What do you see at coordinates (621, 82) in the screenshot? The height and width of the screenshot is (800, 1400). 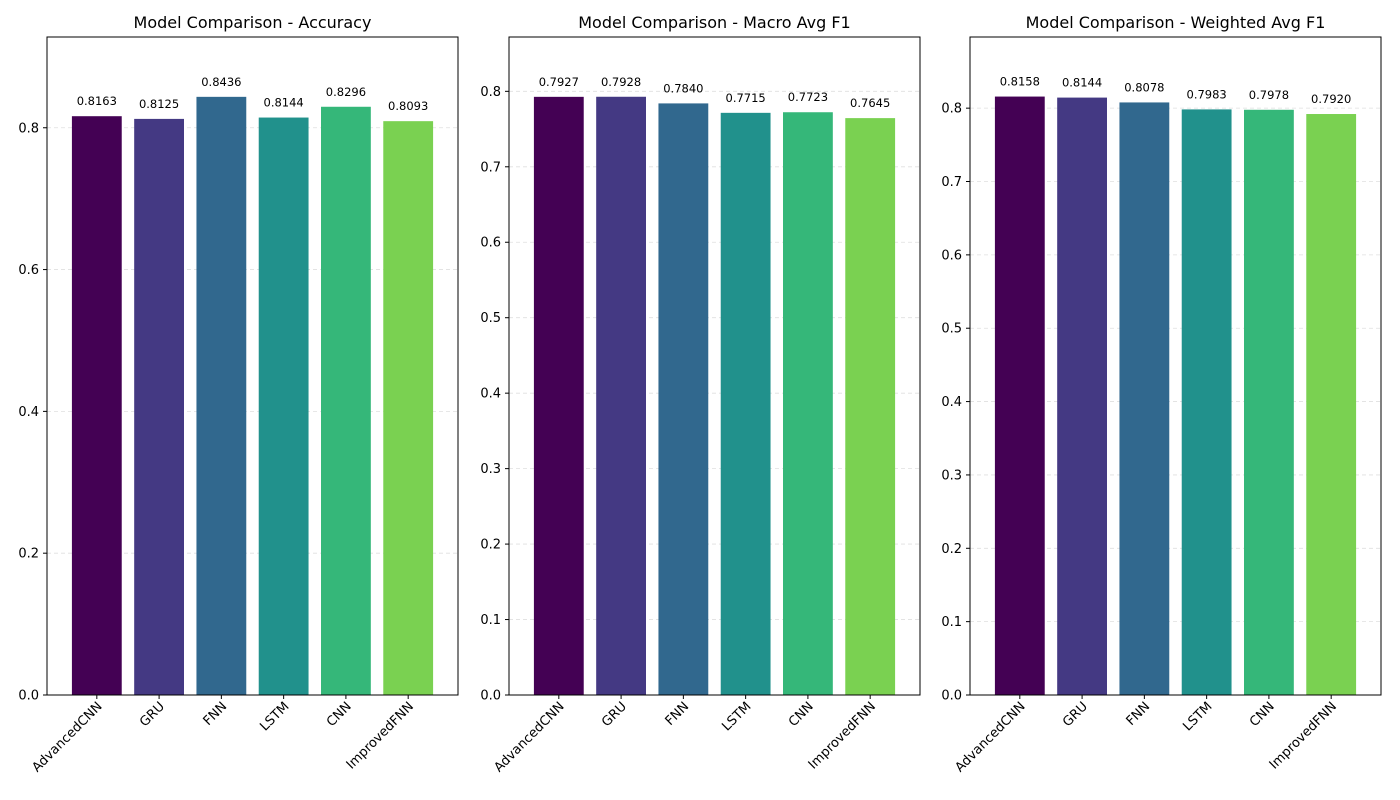 I see `data-label-gru: 0.7928` at bounding box center [621, 82].